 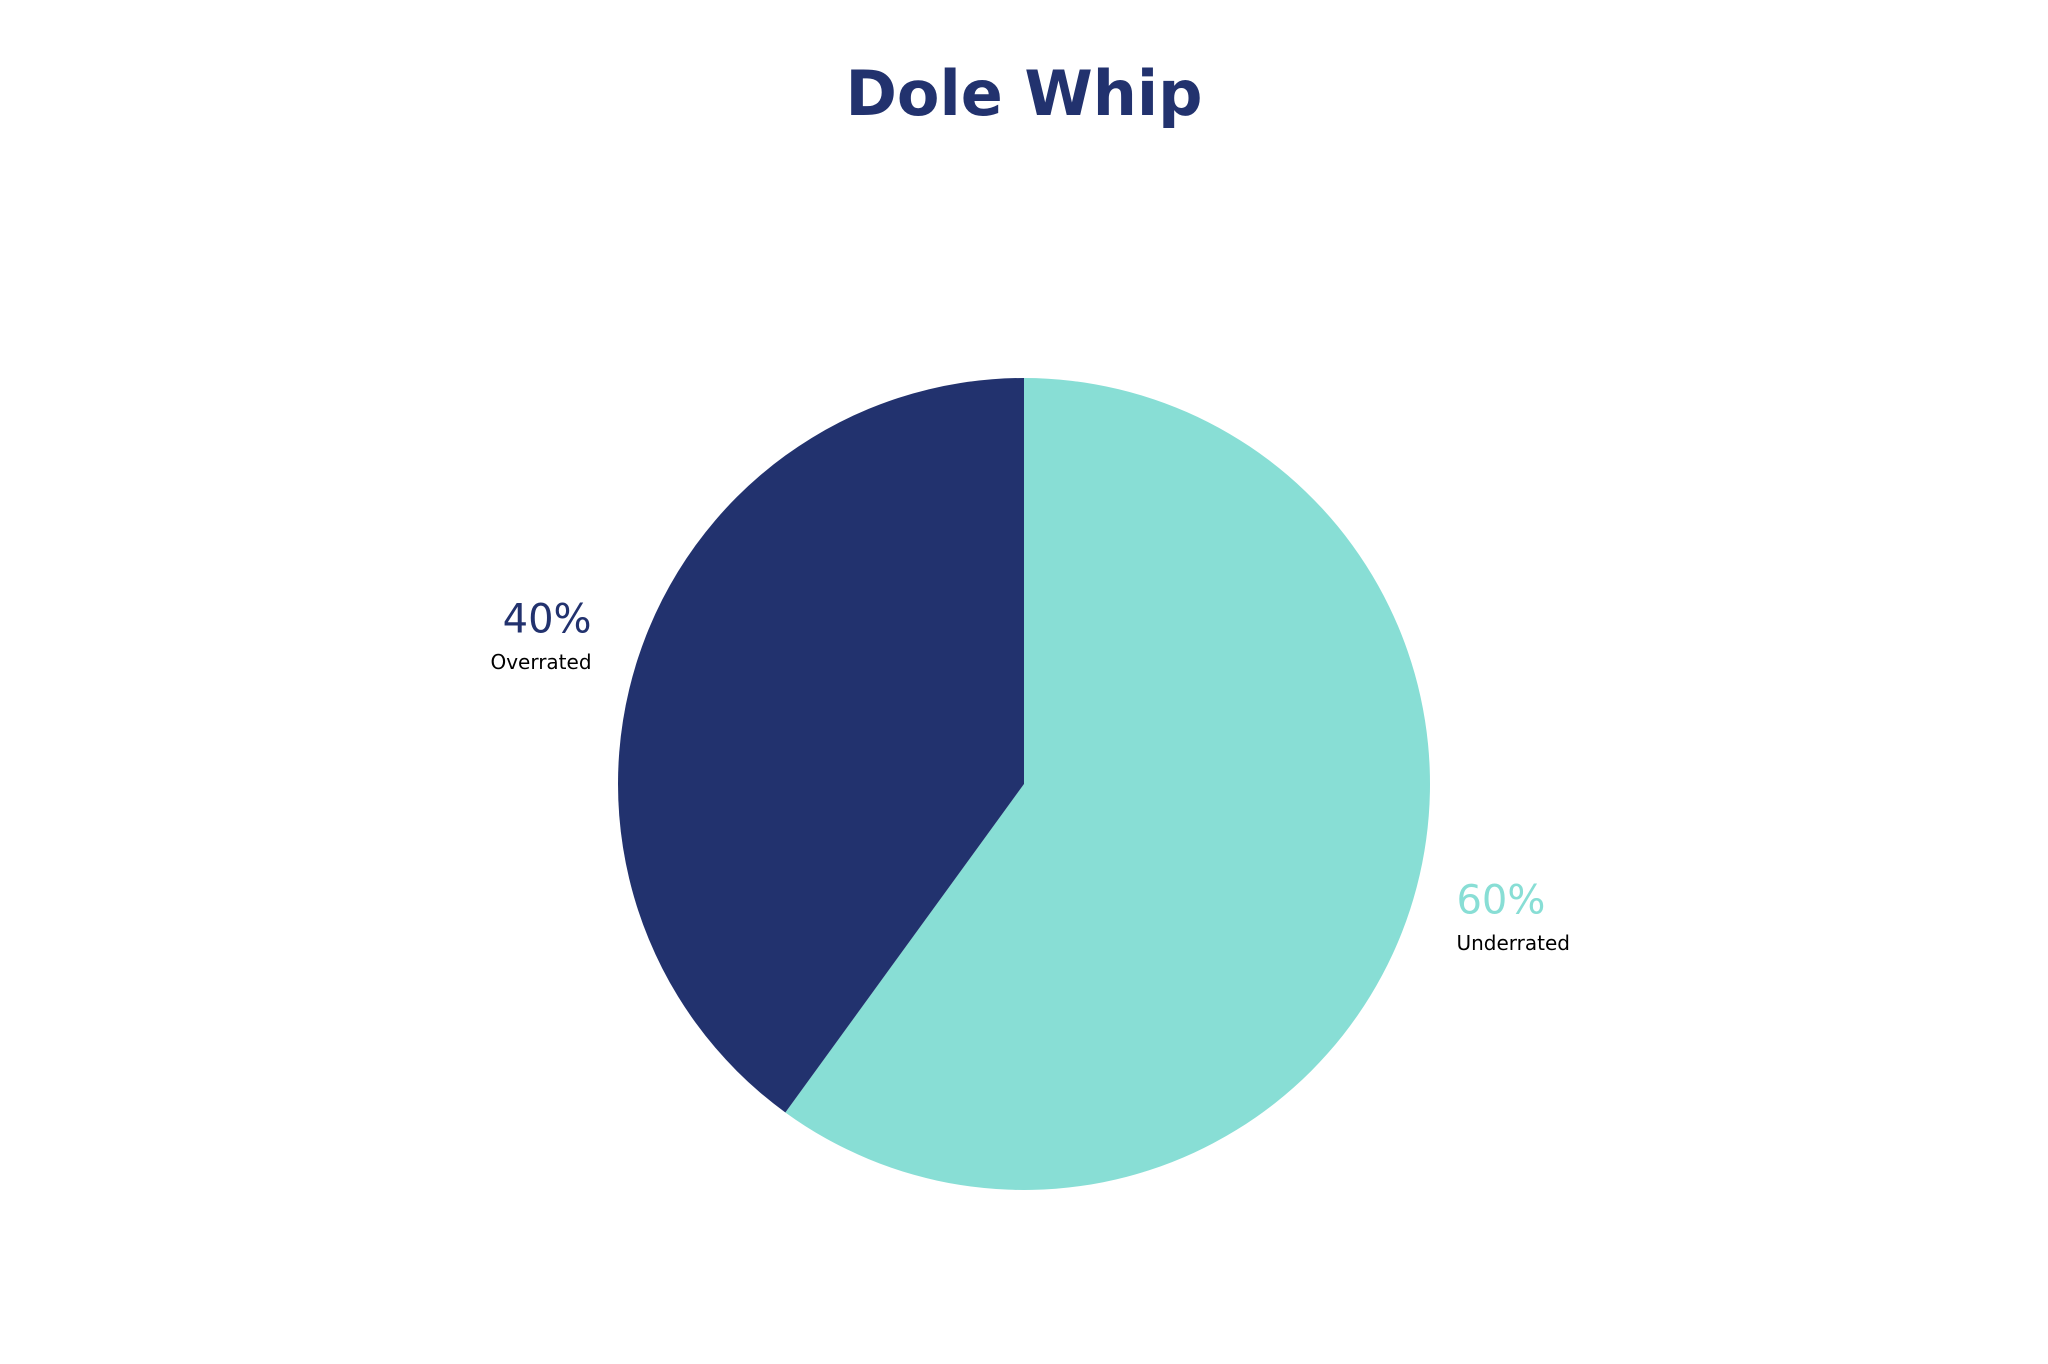 I want to click on category-label: Underrated, so click(x=1513, y=943).